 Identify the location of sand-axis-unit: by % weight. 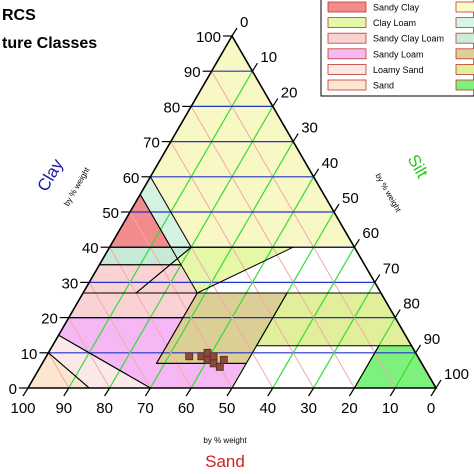
(225, 440).